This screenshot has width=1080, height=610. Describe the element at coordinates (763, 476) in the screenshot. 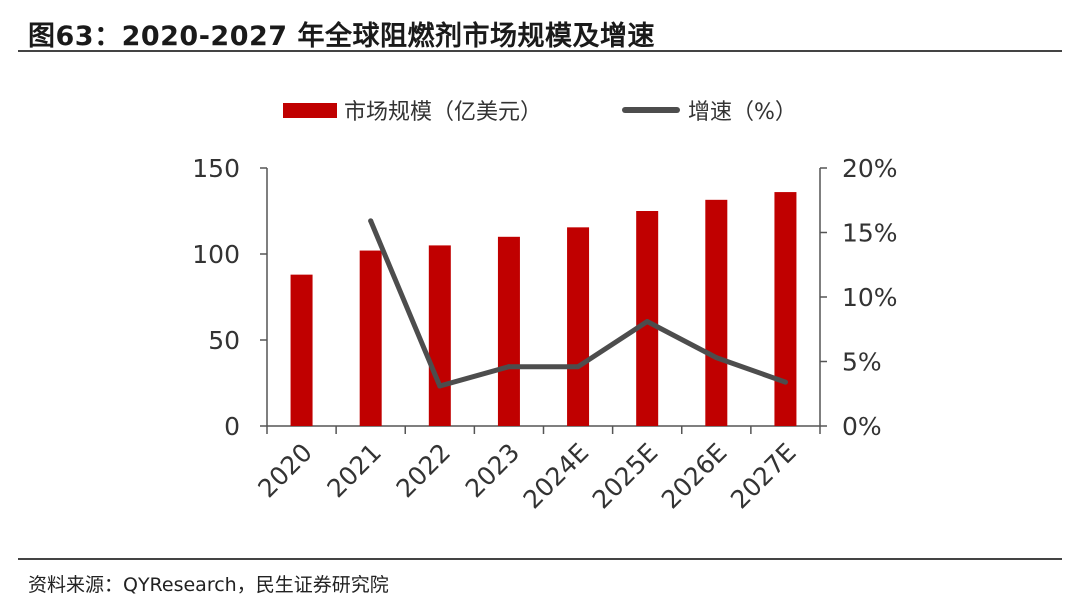

I see `x-tick-label: 2027E` at that location.